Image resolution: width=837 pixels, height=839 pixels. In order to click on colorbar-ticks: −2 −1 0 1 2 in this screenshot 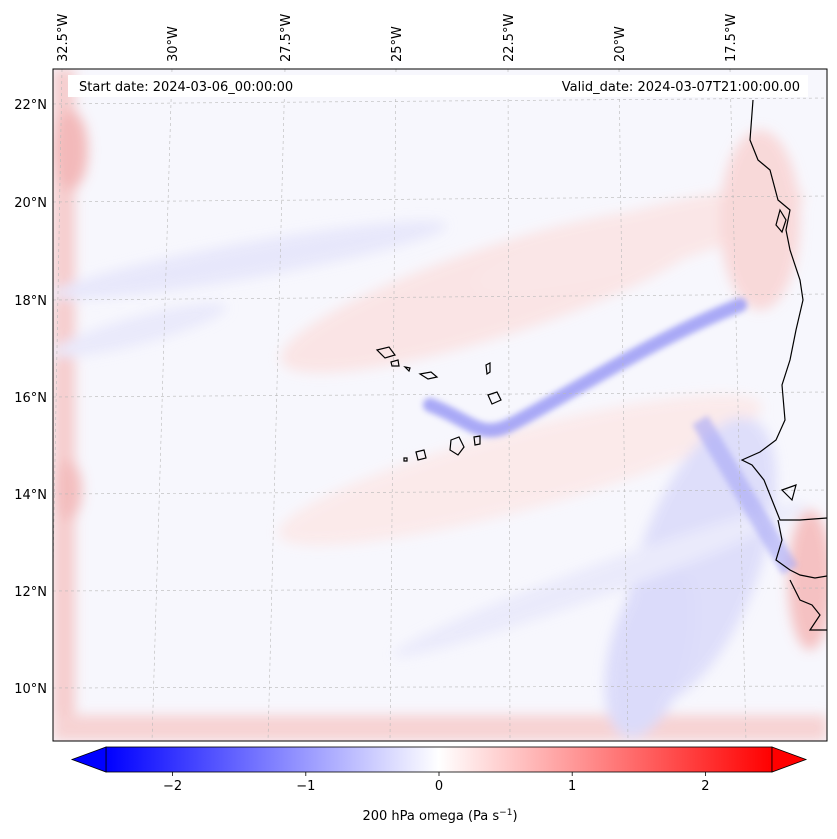, I will do `click(436, 783)`.